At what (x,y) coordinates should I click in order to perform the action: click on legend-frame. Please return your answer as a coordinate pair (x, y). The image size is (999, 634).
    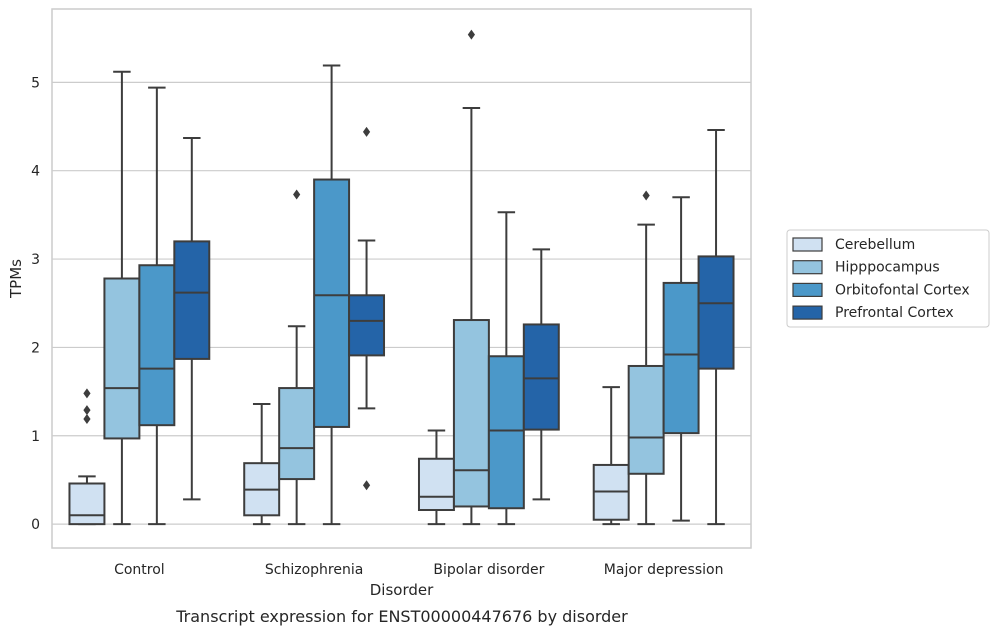
    Looking at the image, I should click on (888, 278).